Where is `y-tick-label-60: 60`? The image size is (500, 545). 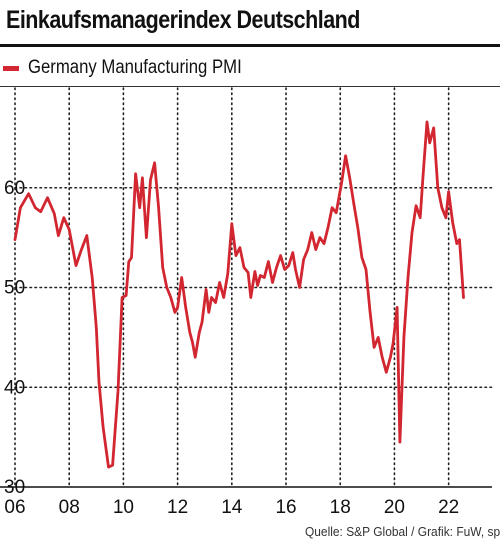 y-tick-label-60: 60 is located at coordinates (14, 188).